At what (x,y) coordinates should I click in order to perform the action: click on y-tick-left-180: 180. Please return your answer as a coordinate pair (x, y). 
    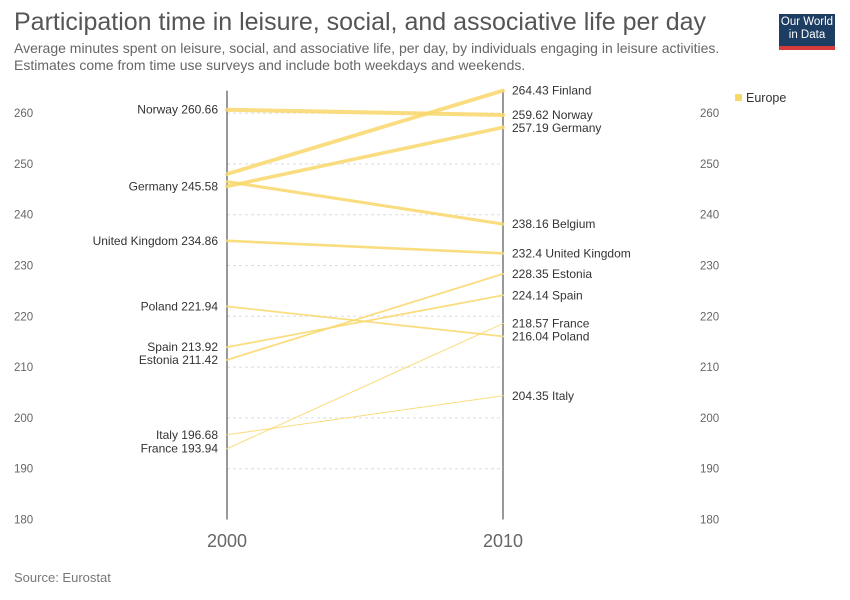
    Looking at the image, I should click on (23, 521).